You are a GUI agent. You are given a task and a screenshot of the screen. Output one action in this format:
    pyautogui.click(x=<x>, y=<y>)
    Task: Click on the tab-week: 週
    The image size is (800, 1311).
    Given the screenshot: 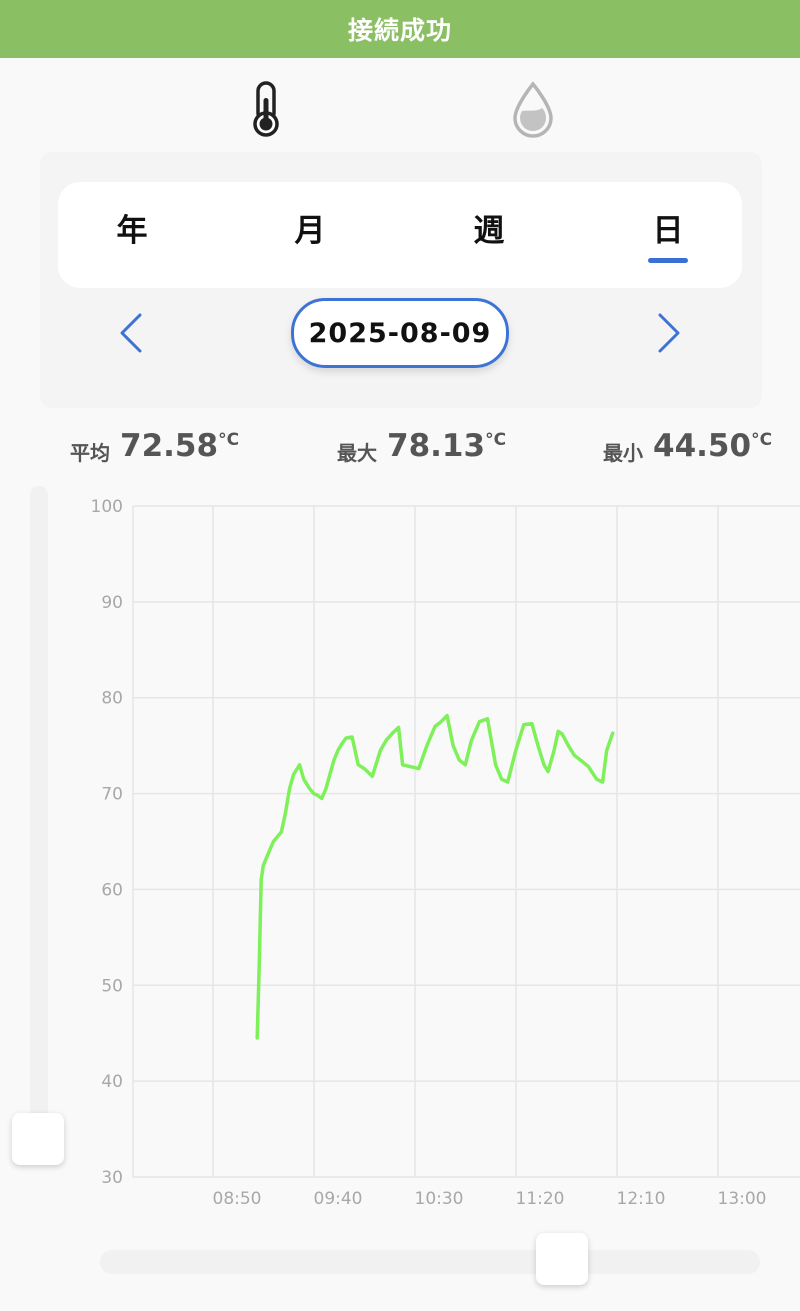 What is the action you would take?
    pyautogui.click(x=489, y=231)
    